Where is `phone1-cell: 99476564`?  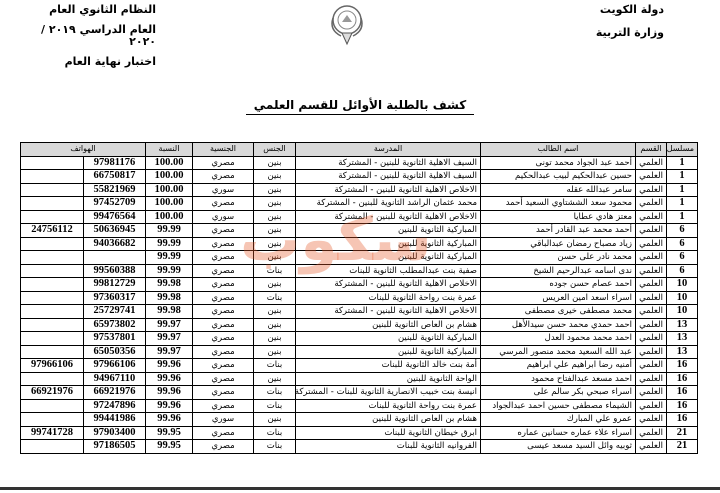 phone1-cell: 99476564 is located at coordinates (114, 216).